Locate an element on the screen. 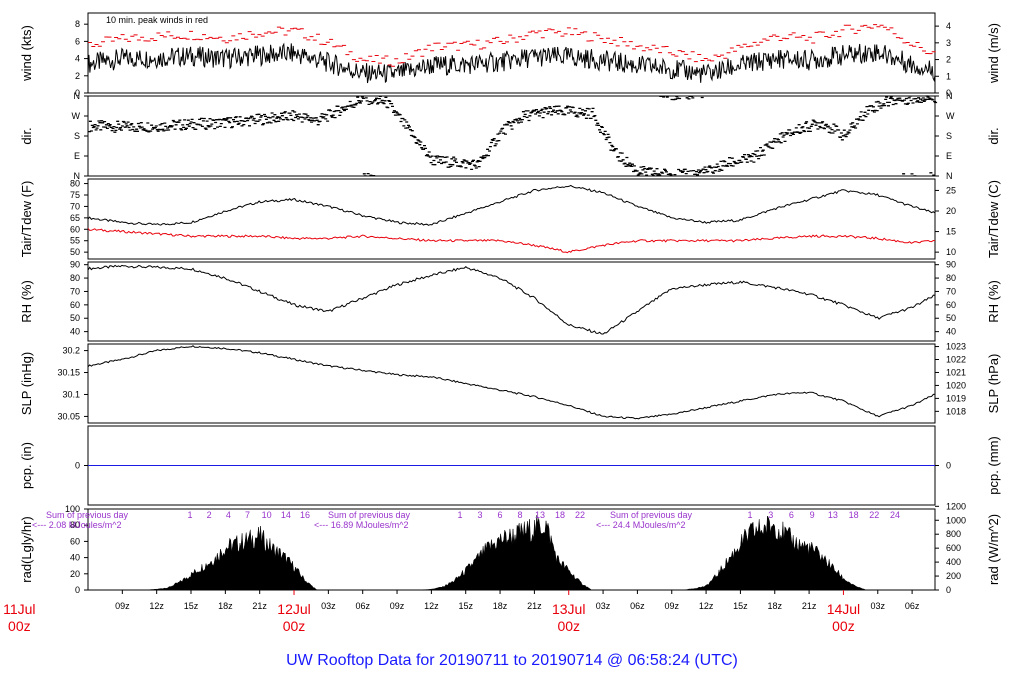 The image size is (1024, 700). slp-series is located at coordinates (511, 382).